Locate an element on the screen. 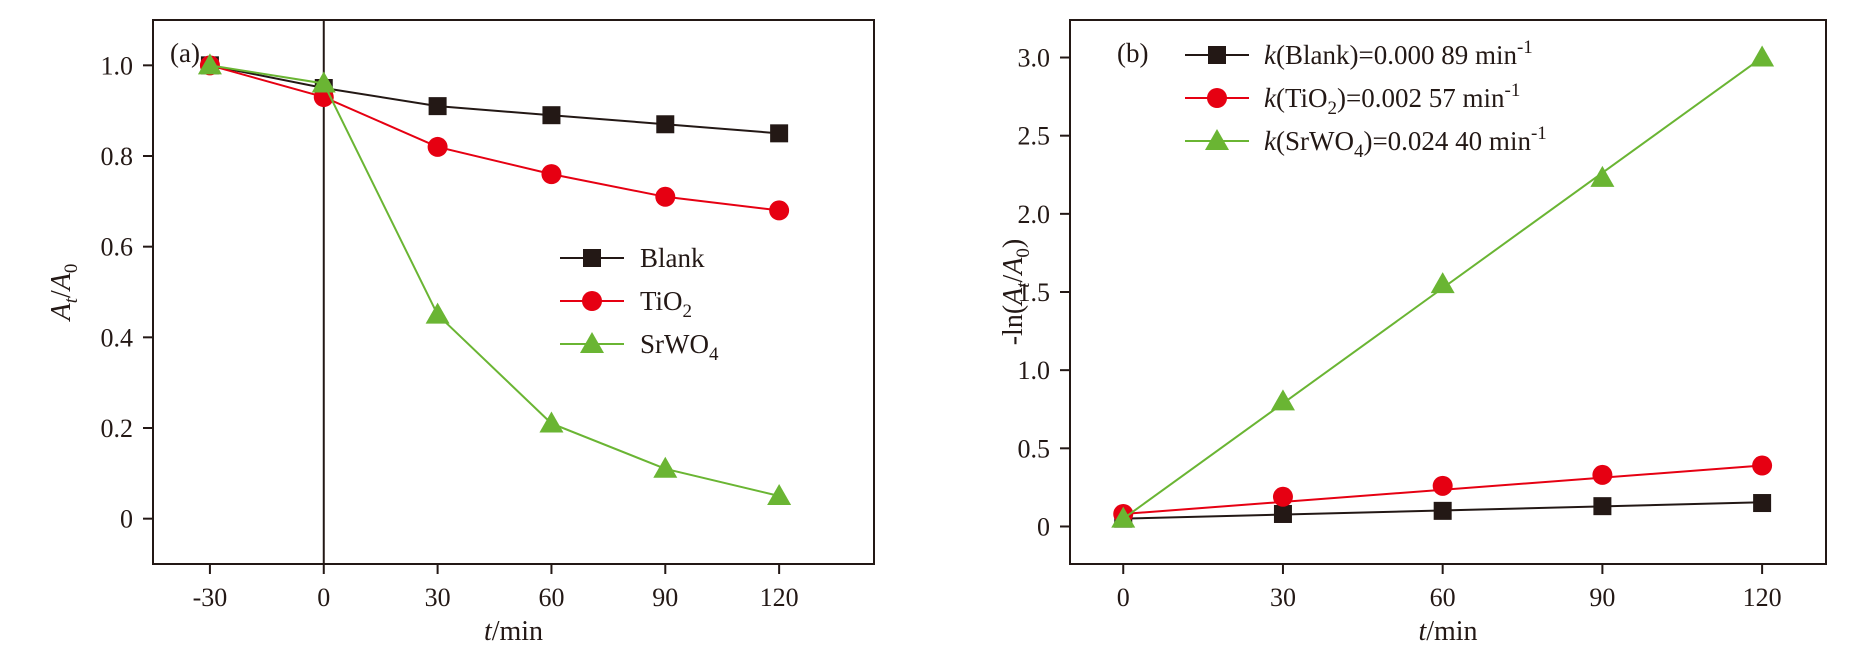  legend: Blank TiO2 SrWO4 is located at coordinates (639, 304).